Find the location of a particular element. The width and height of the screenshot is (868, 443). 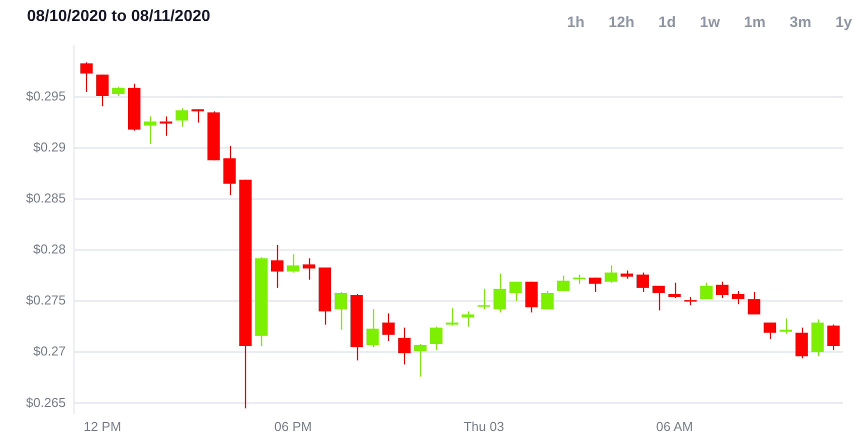

y-tick-label: $0.28 is located at coordinates (49, 249).